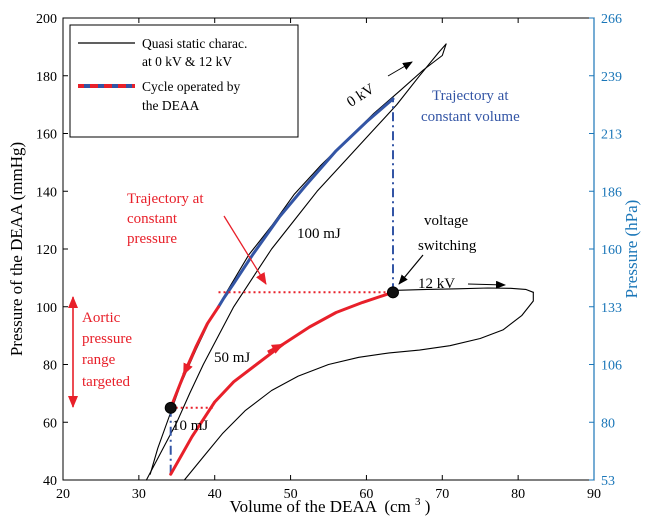  What do you see at coordinates (63, 494) in the screenshot?
I see `x-tick-label: 20` at bounding box center [63, 494].